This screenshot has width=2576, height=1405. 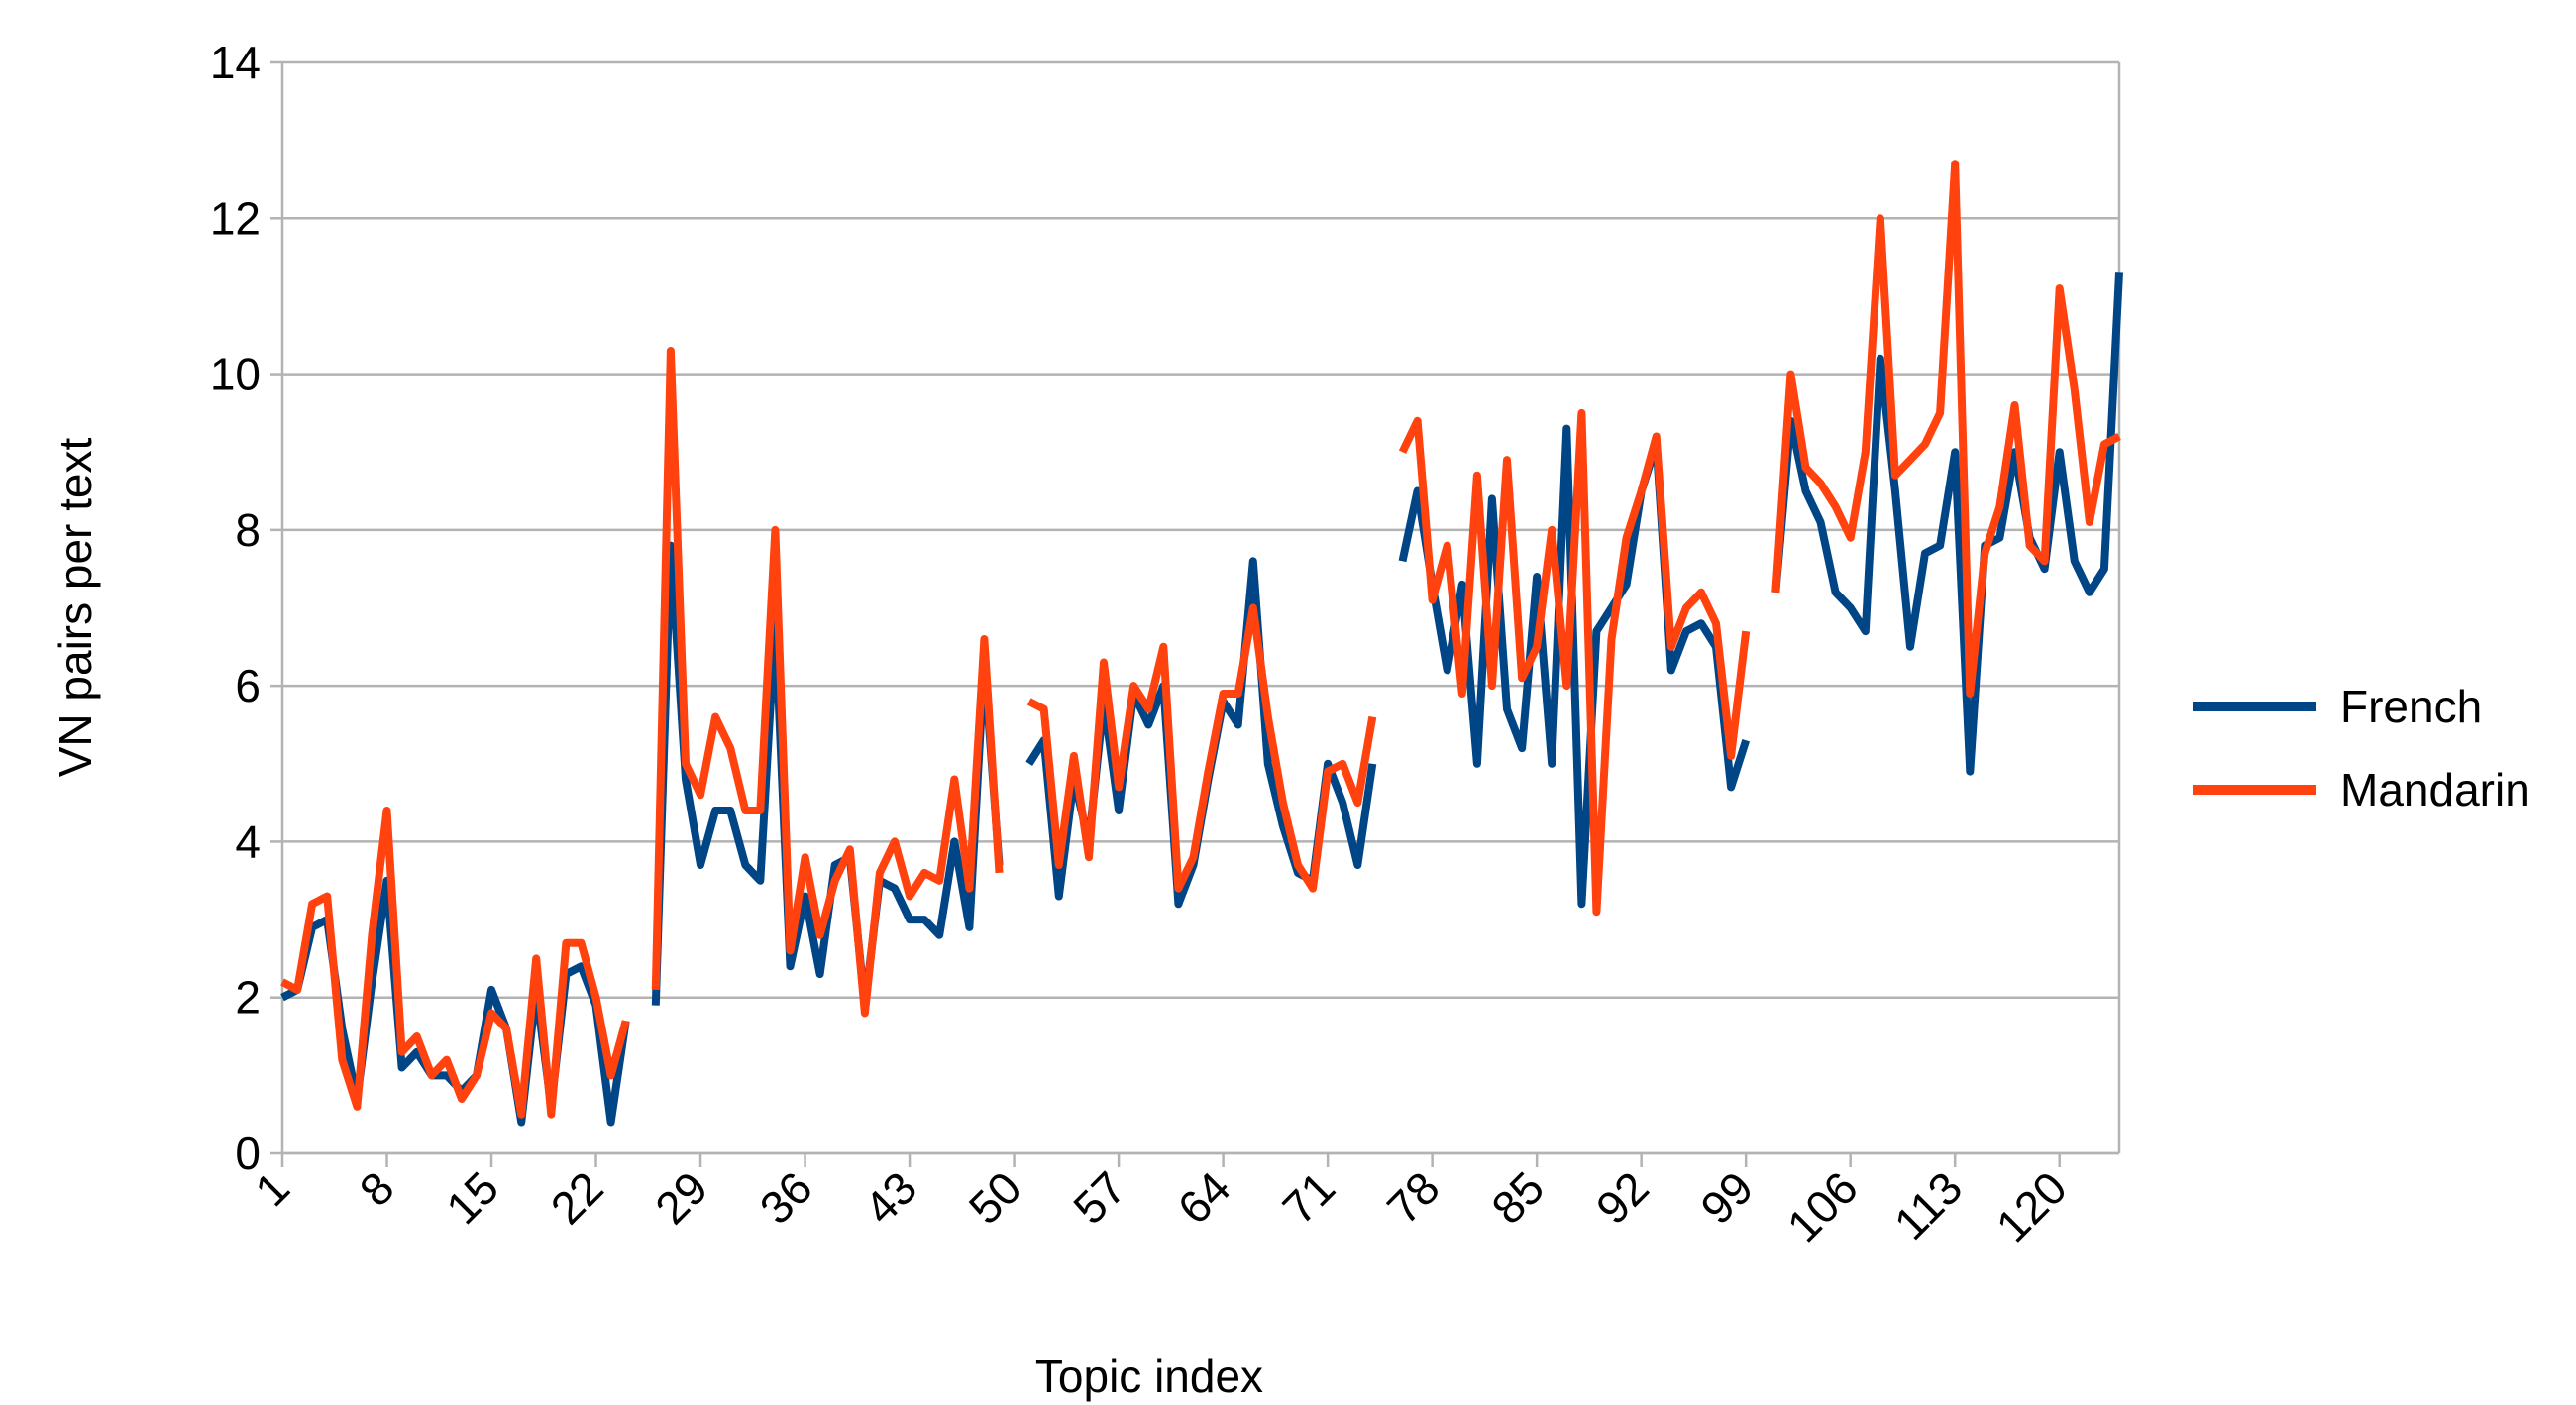 What do you see at coordinates (681, 1197) in the screenshot?
I see `x-tick-label: 29` at bounding box center [681, 1197].